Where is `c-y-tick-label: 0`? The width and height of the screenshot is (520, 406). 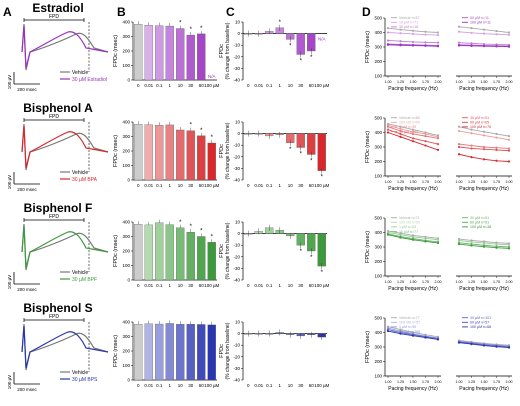 c-y-tick-label: 0 is located at coordinates (238, 33).